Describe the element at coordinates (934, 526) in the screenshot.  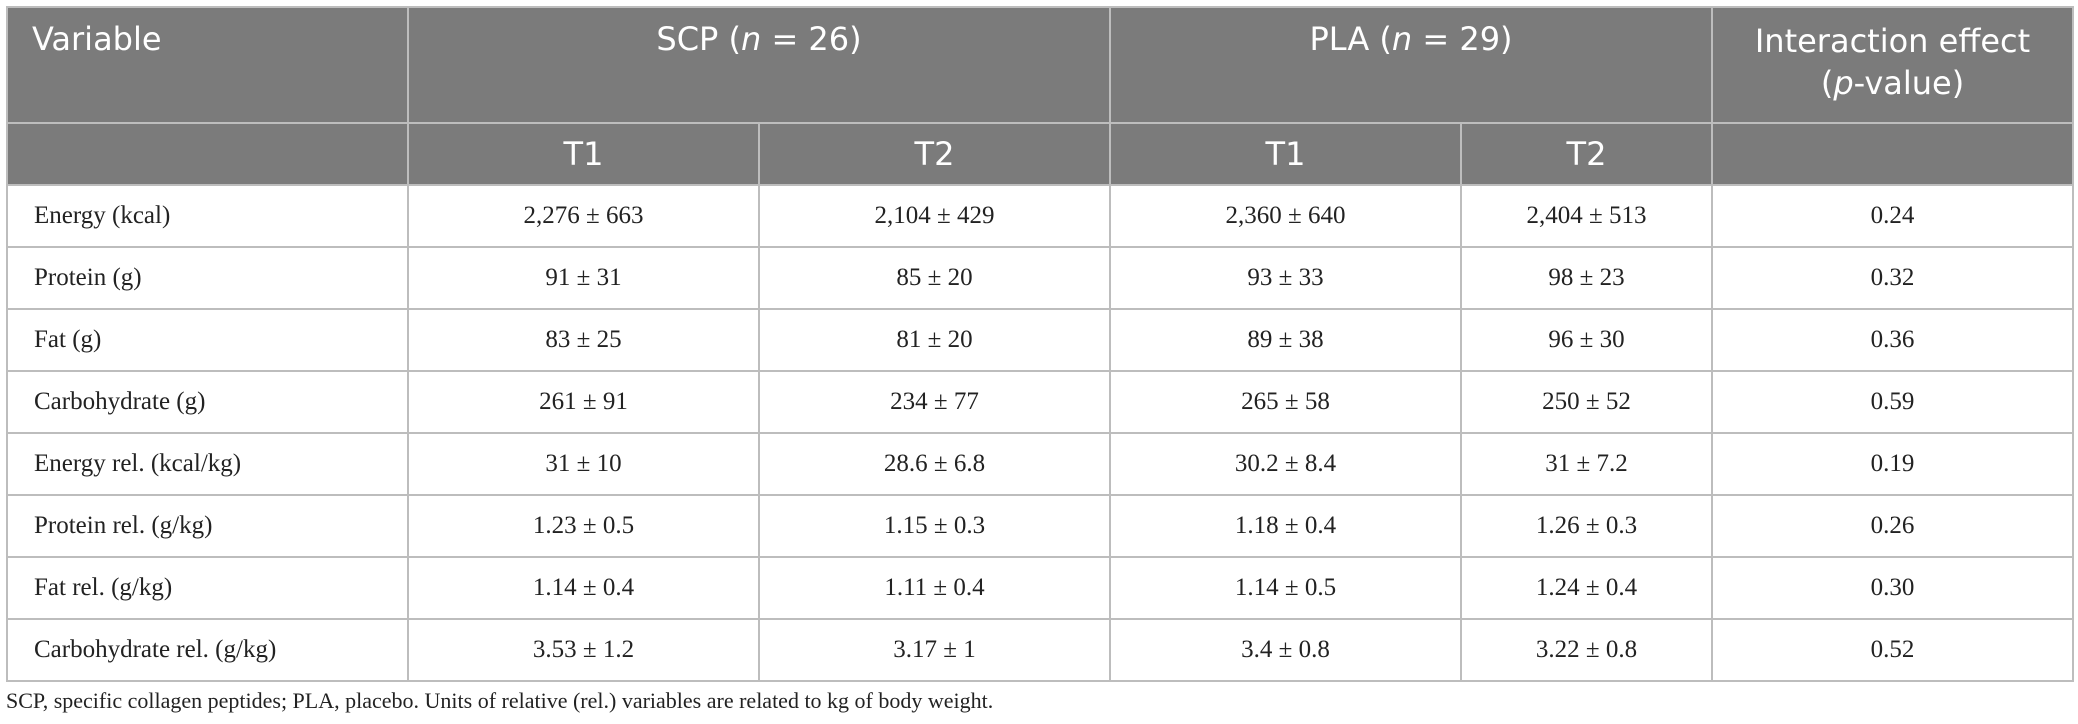
I see `cell-scp-t2: 1.15 ± 0.3` at that location.